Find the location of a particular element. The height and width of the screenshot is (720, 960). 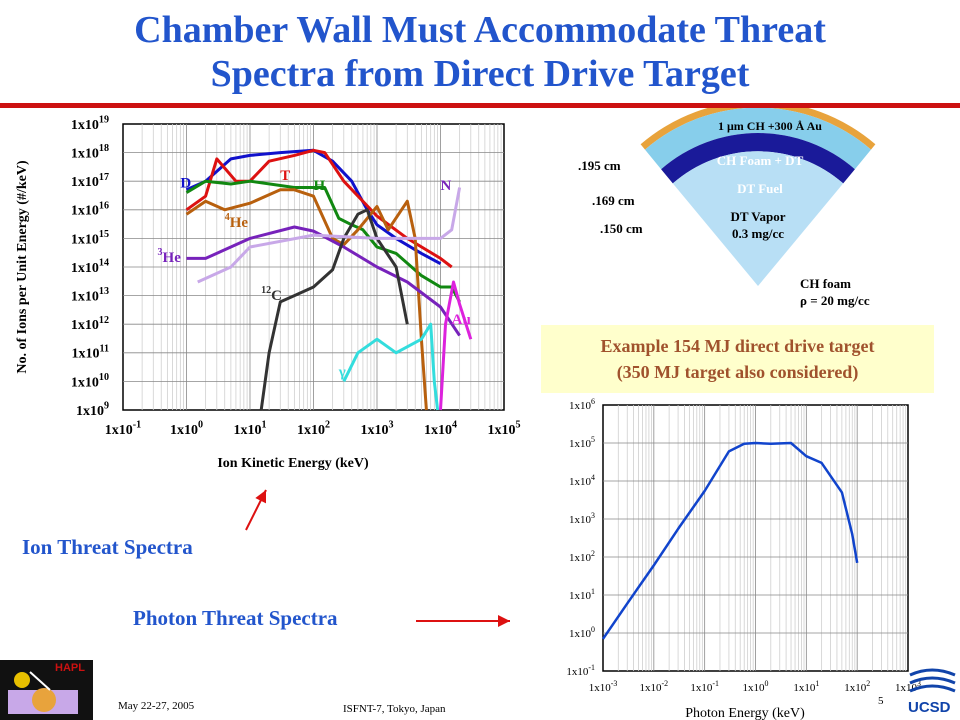

target-core-density: ρ = 20 mg/cc is located at coordinates (835, 300).